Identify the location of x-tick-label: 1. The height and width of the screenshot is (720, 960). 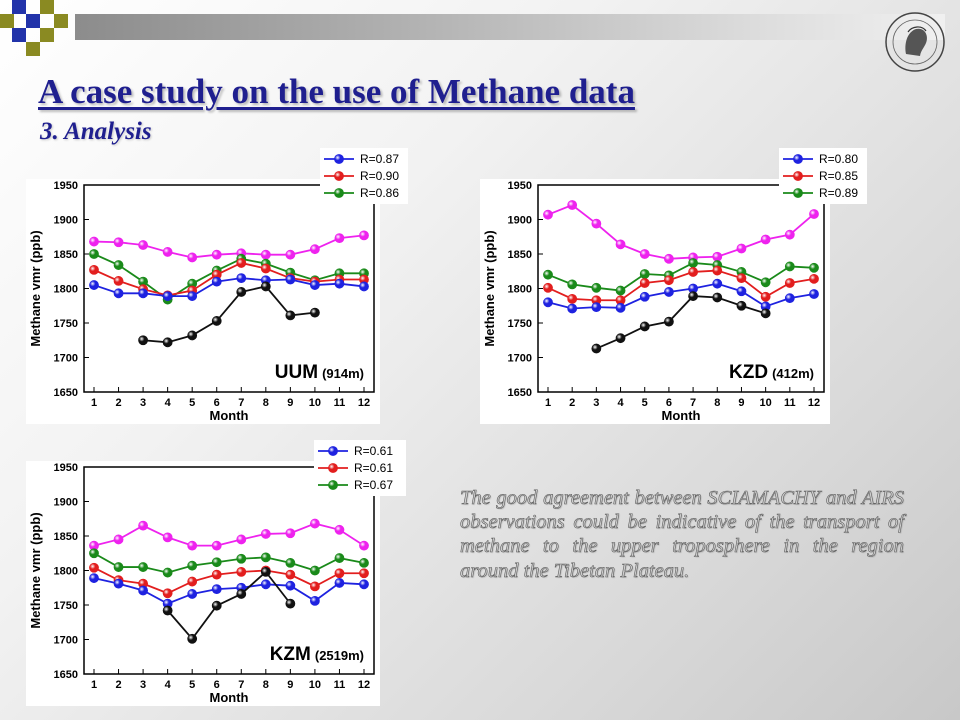
(94, 403).